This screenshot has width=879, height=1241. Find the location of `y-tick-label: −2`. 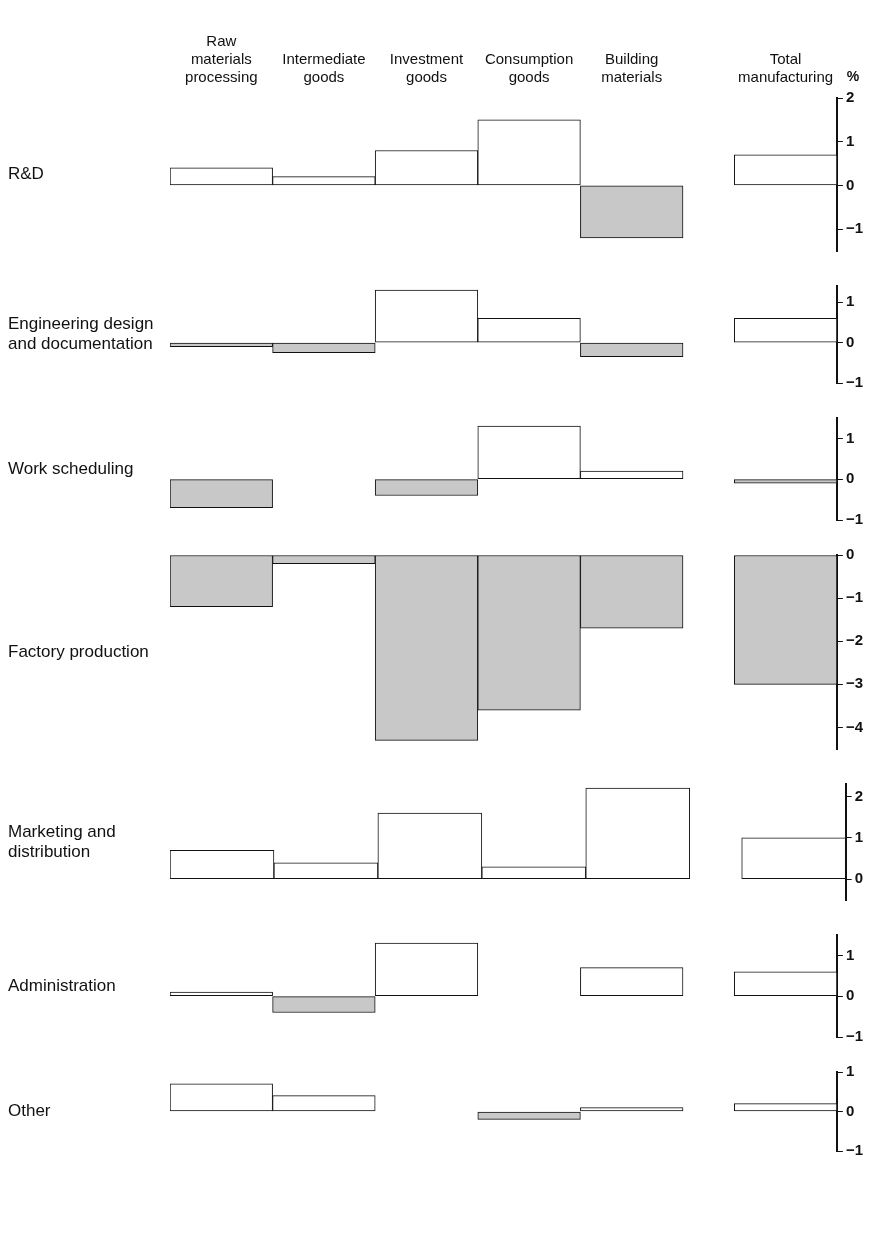

y-tick-label: −2 is located at coordinates (854, 640).